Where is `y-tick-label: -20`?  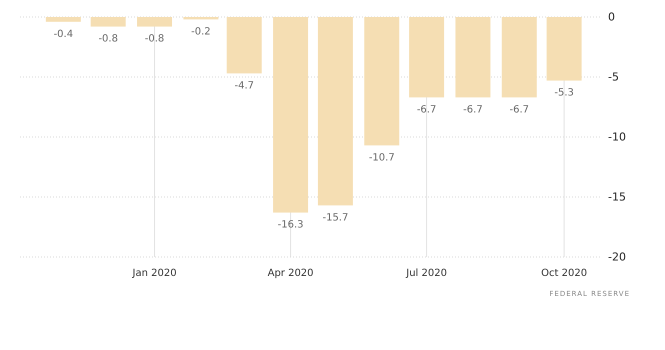 y-tick-label: -20 is located at coordinates (617, 257).